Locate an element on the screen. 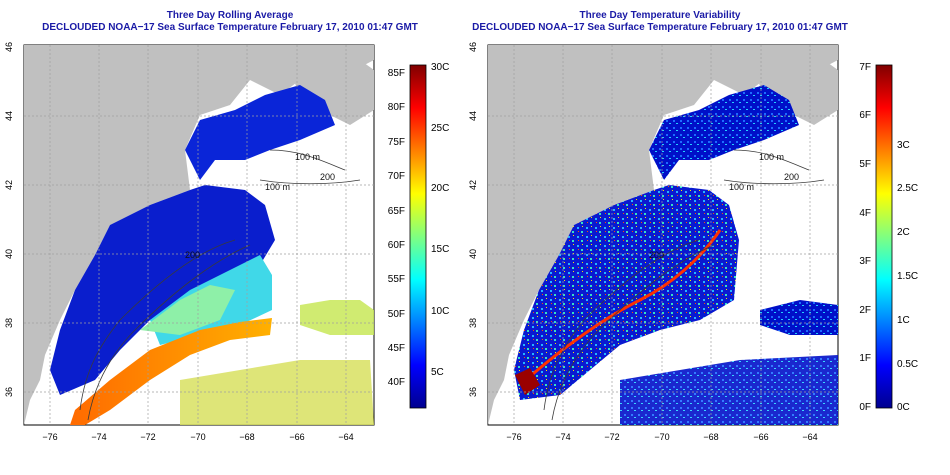 The height and width of the screenshot is (475, 950). right-cb-f-label: 4F is located at coordinates (865, 213).